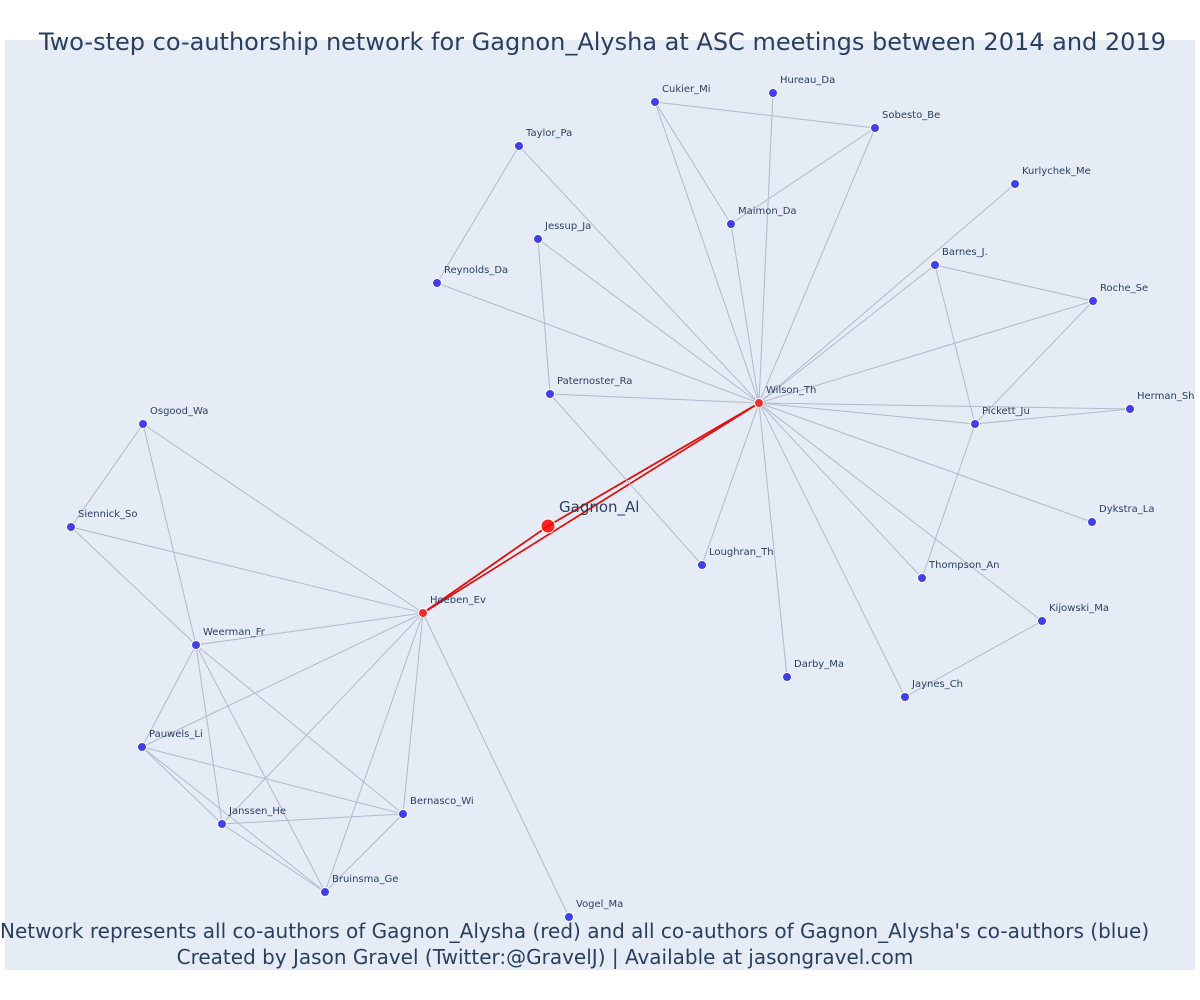  I want to click on edge-hoeben-ev-janssen-he, so click(322, 718).